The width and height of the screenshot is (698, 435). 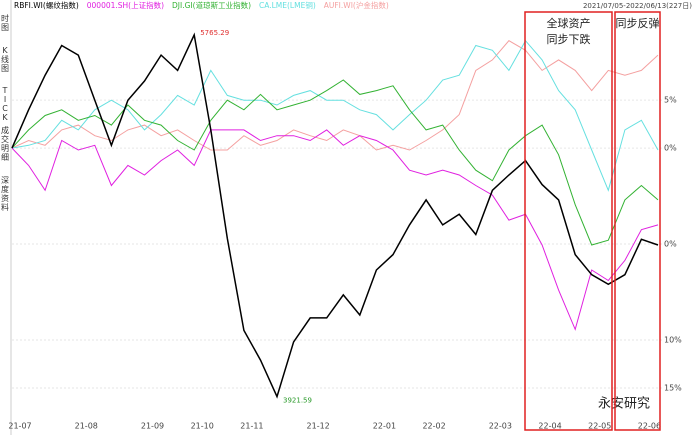 What do you see at coordinates (500, 426) in the screenshot?
I see `x-tick-label: 22-03` at bounding box center [500, 426].